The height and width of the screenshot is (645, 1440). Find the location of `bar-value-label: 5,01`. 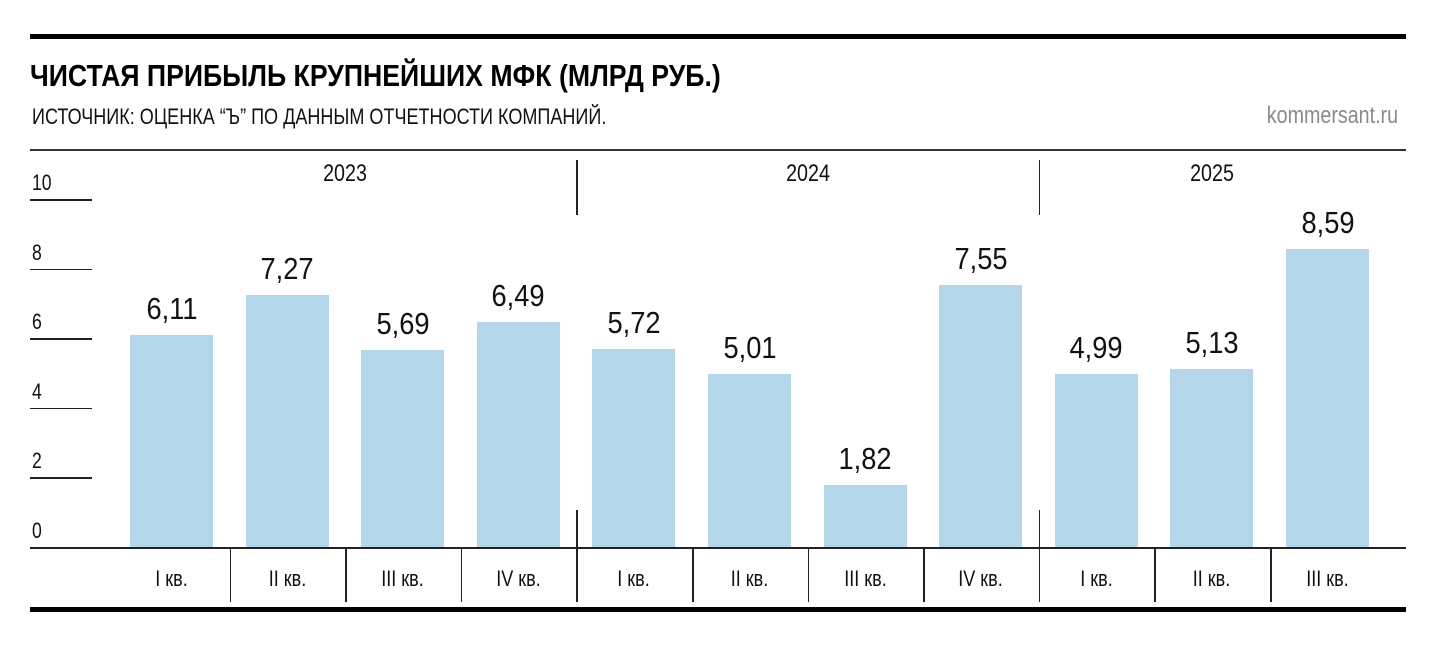

bar-value-label: 5,01 is located at coordinates (749, 347).